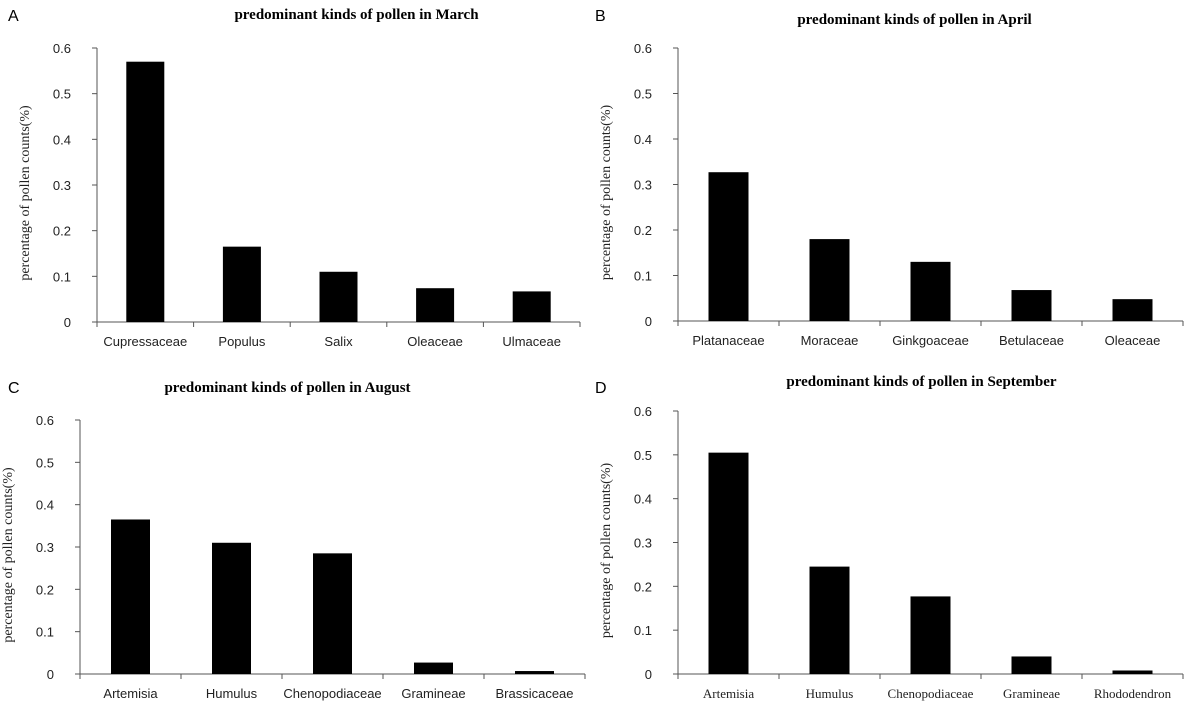 The image size is (1186, 701). I want to click on panel-letter: C, so click(14, 388).